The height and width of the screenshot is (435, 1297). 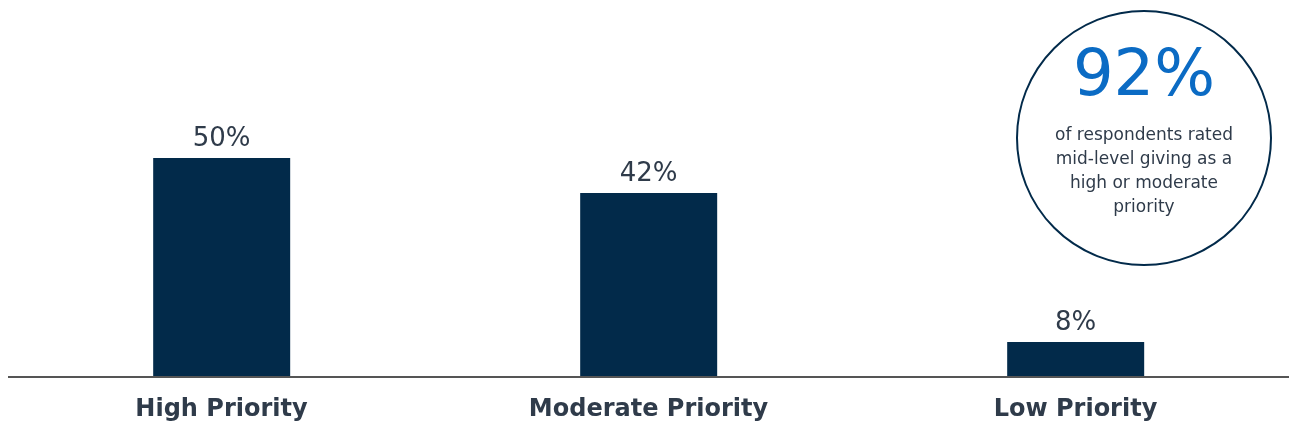 What do you see at coordinates (1075, 408) in the screenshot?
I see `x-tick-label: Low Priority` at bounding box center [1075, 408].